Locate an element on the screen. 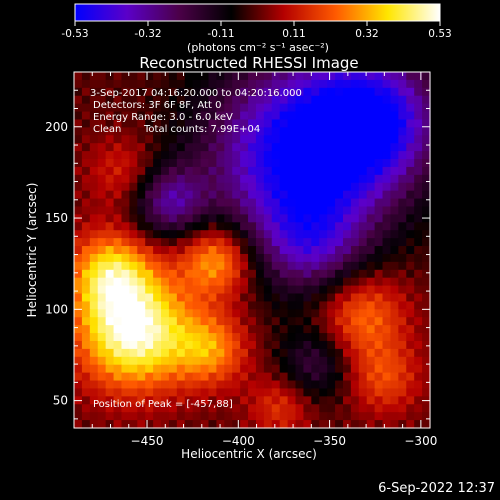 This screenshot has height=500, width=500. total-counts-text: Total counts: 7.99E+04 is located at coordinates (201, 129).